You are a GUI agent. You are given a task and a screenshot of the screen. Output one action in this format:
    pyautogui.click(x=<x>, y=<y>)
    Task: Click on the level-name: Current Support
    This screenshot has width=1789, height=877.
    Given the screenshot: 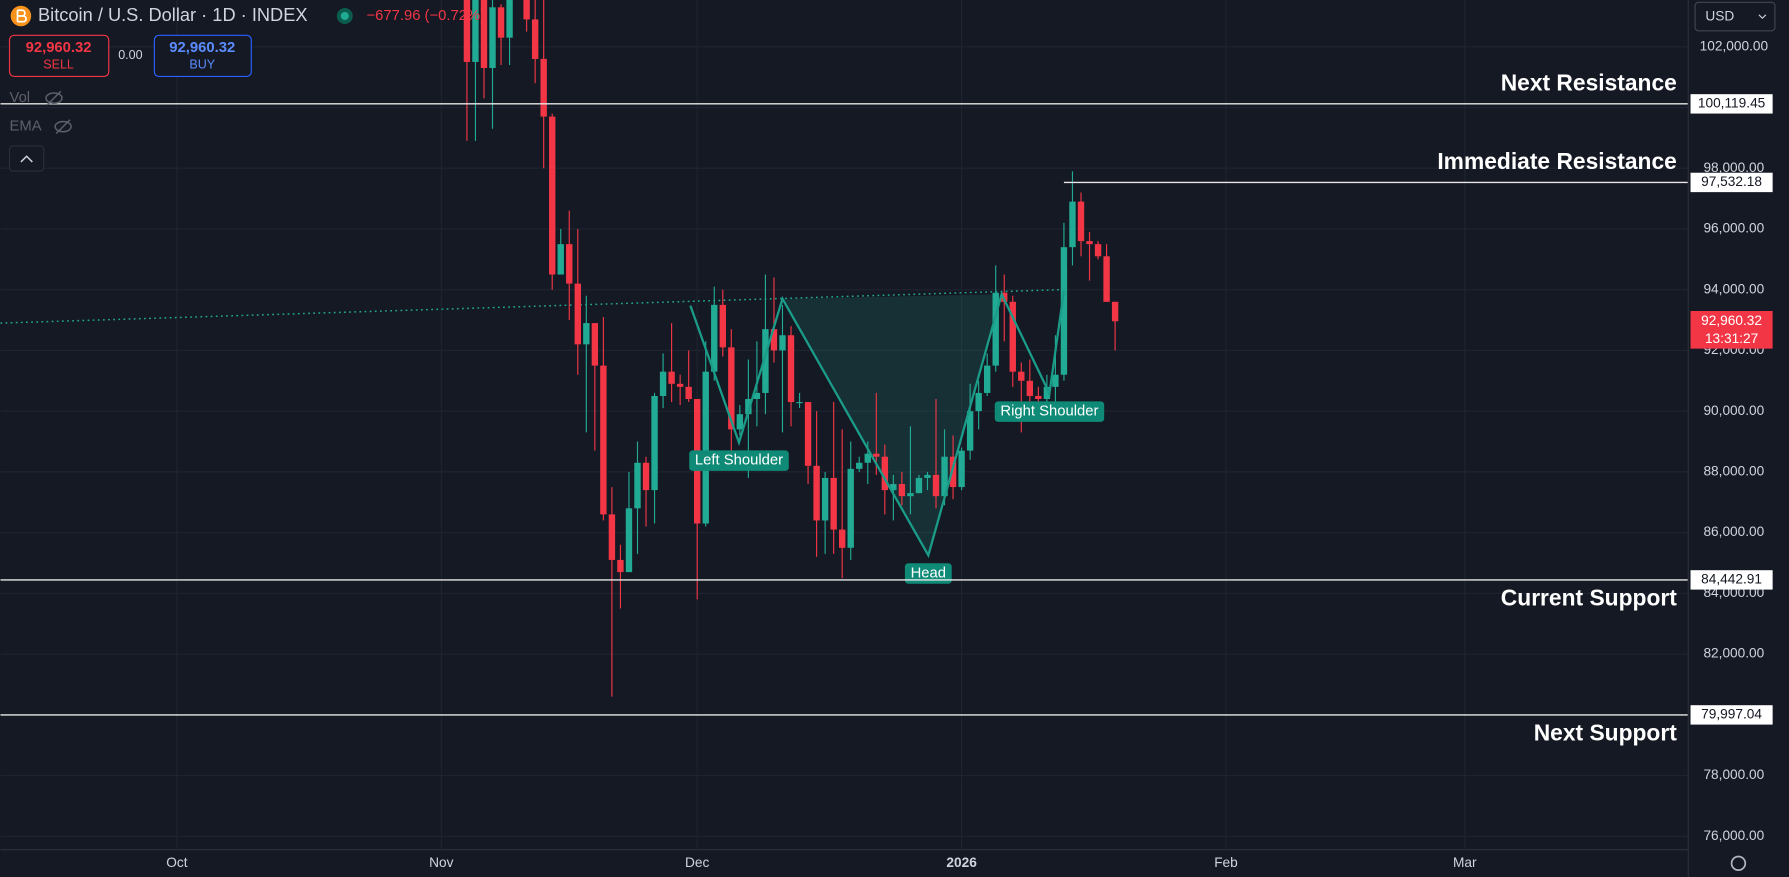 What is the action you would take?
    pyautogui.click(x=1589, y=597)
    